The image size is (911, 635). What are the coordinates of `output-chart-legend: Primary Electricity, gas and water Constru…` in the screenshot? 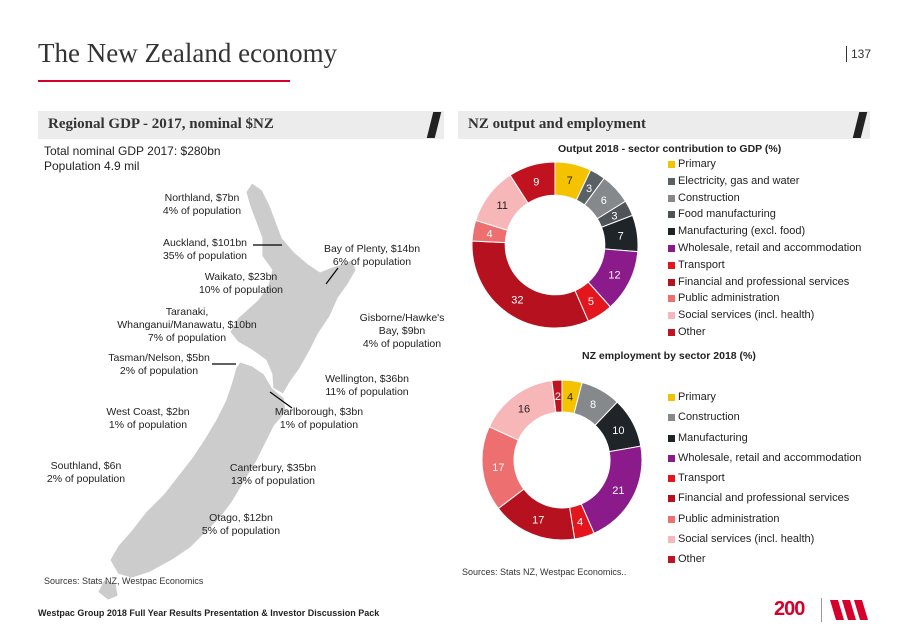 It's located at (764, 248).